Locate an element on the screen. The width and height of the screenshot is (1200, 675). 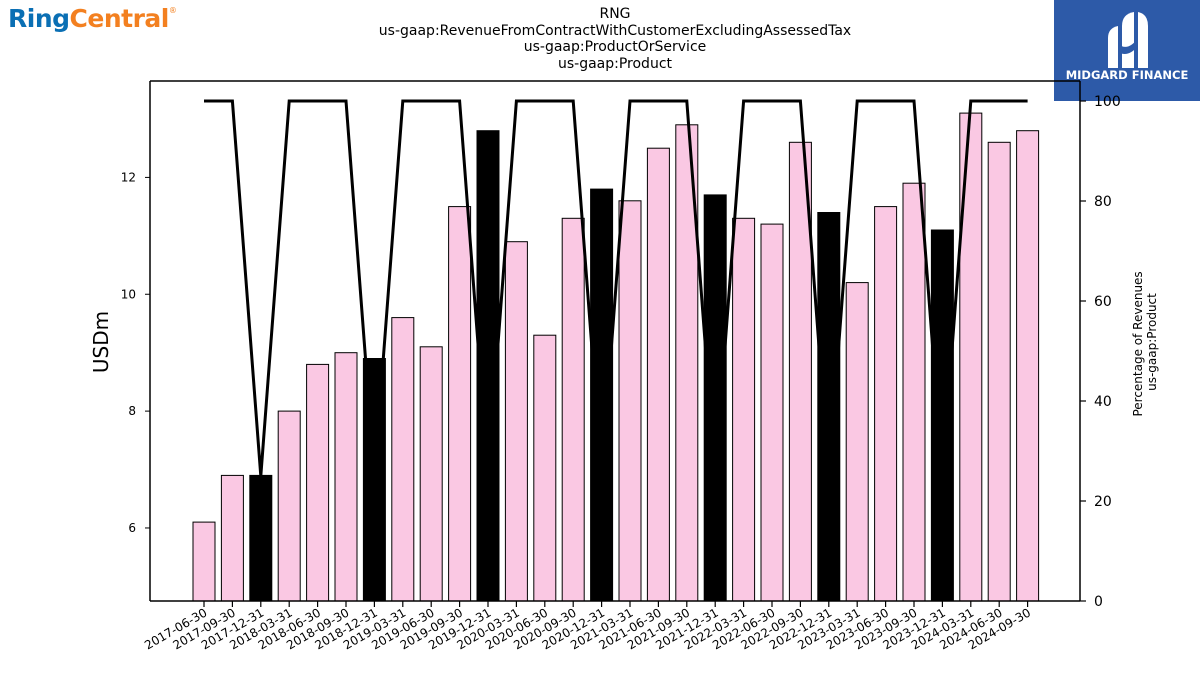
y-tick-label-12: 12 is located at coordinates (128, 177).